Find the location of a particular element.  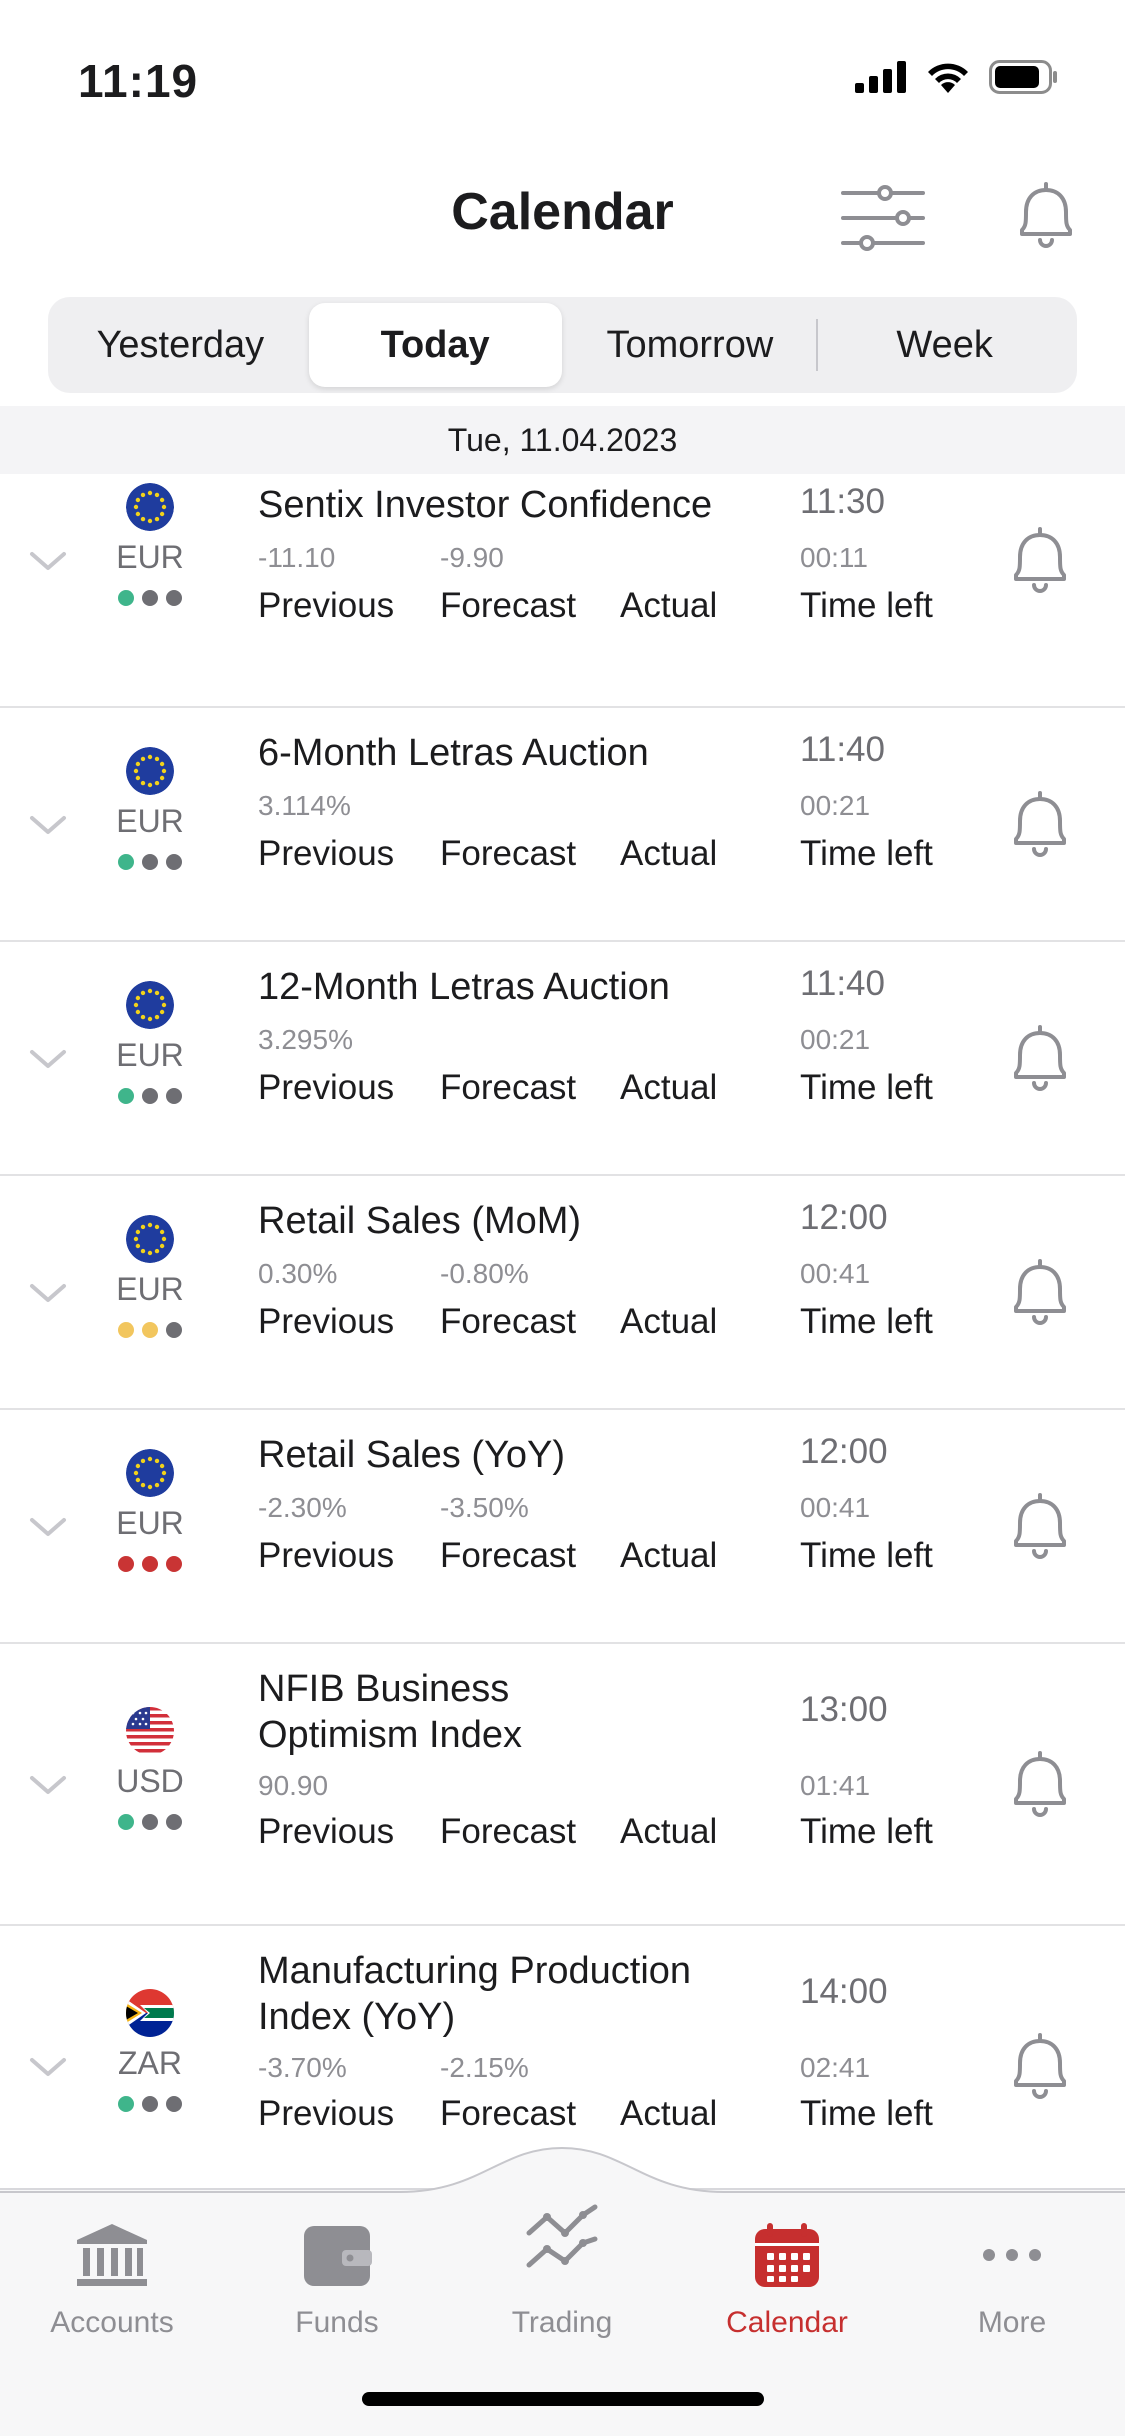

currency-block: EUR is located at coordinates (150, 1276).